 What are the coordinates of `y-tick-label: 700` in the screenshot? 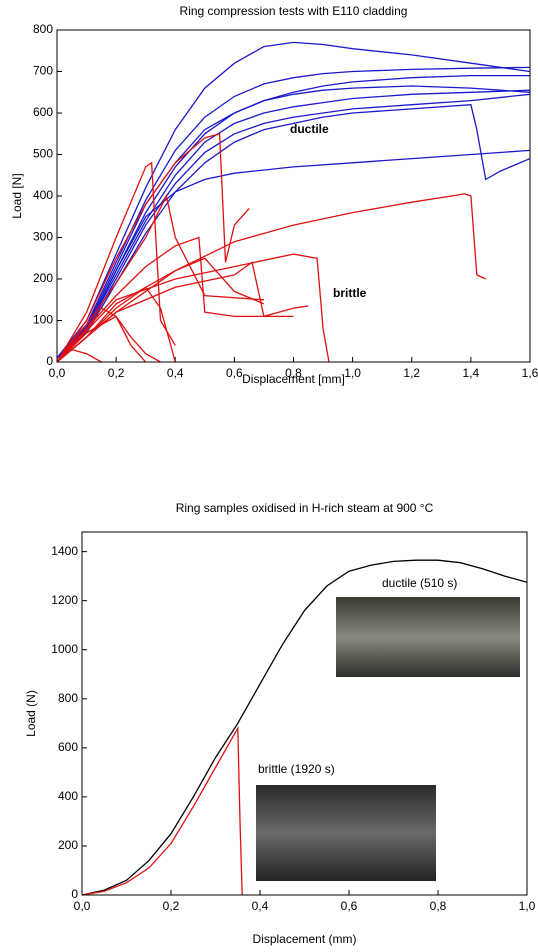 It's located at (43, 71).